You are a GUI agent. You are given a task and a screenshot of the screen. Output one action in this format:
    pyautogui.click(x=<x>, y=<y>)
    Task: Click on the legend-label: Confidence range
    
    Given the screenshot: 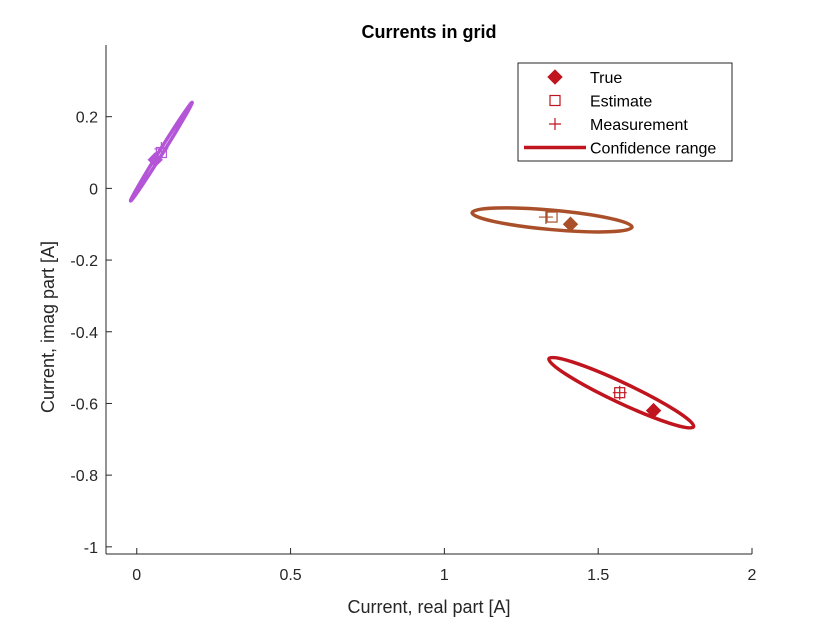 What is the action you would take?
    pyautogui.click(x=653, y=149)
    